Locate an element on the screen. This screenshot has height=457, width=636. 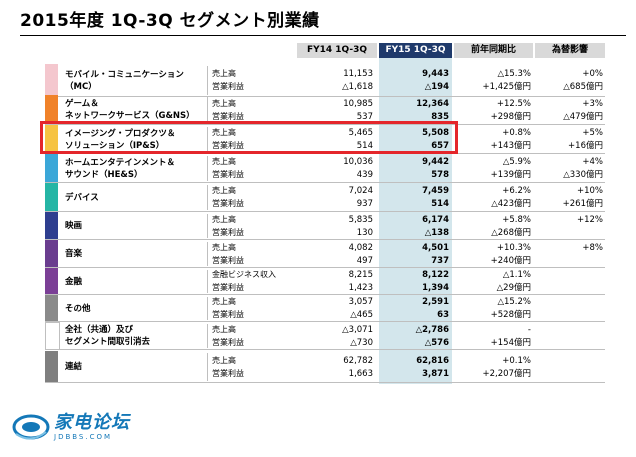
fy14-value: 1,423 is located at coordinates (360, 288).